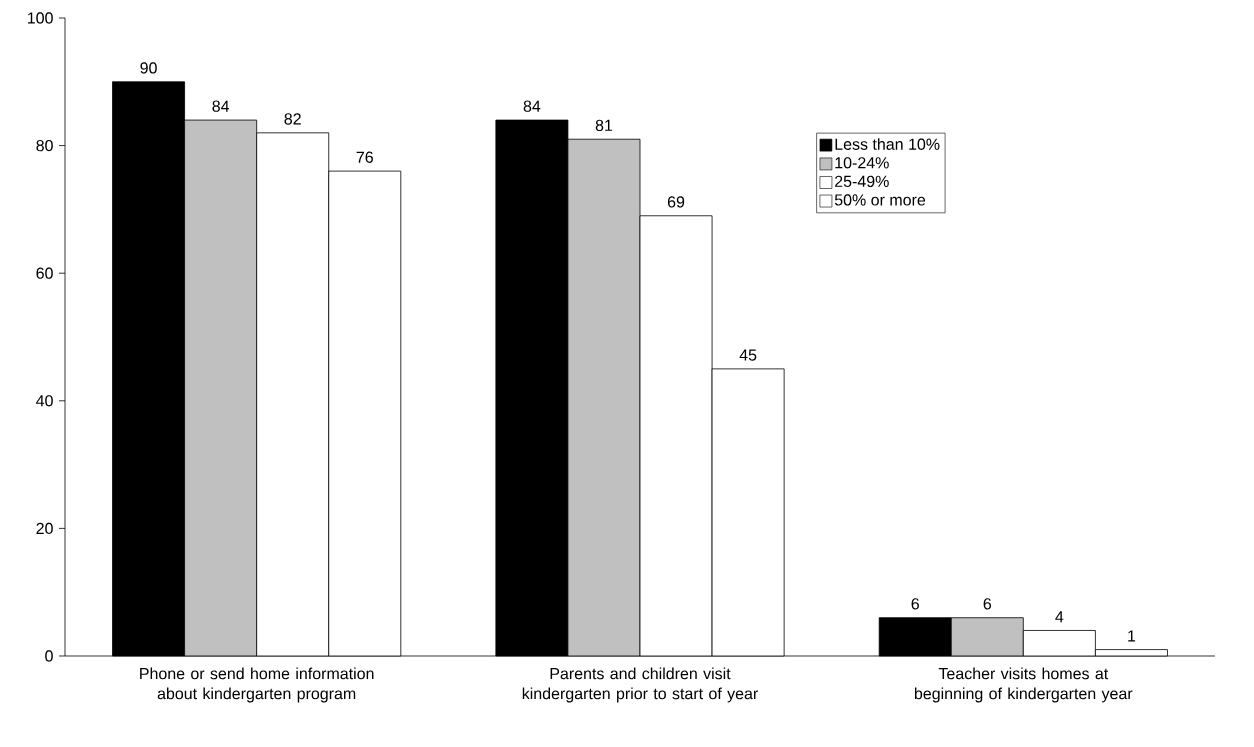 The height and width of the screenshot is (747, 1254). Describe the element at coordinates (748, 355) in the screenshot. I see `data-label: 45` at that location.